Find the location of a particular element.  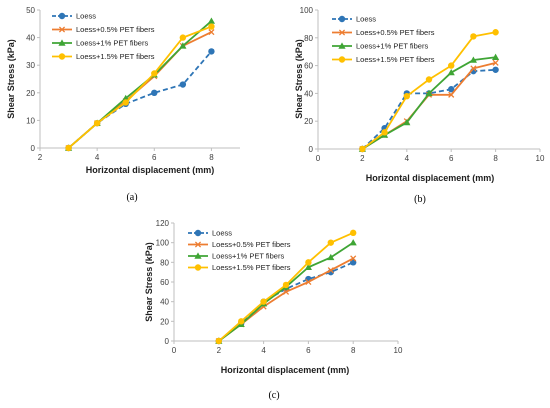

series-loess is located at coordinates (140, 100).